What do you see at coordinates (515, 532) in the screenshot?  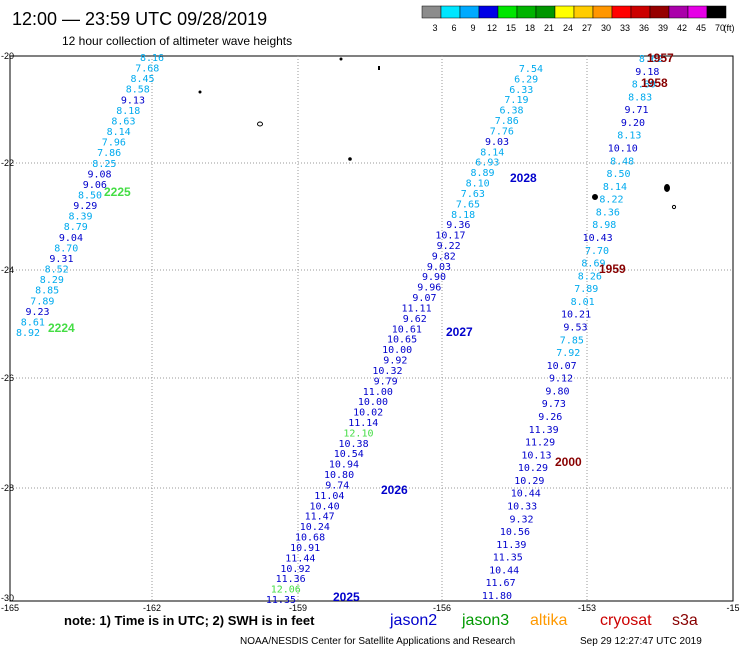 I see `swh-value: 10.56` at bounding box center [515, 532].